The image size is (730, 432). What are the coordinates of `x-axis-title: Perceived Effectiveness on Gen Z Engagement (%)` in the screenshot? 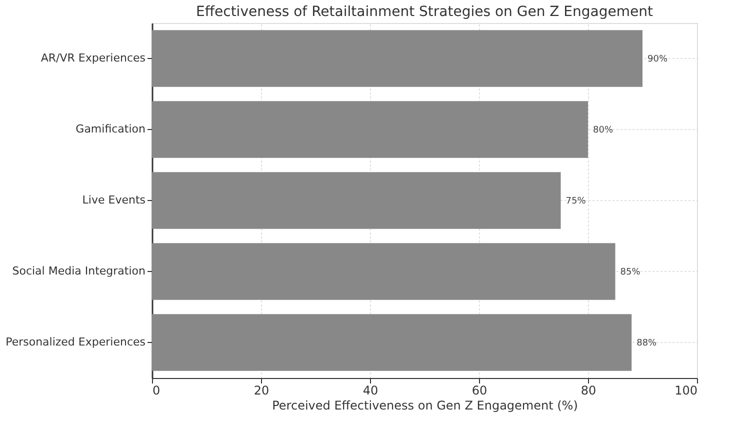 It's located at (425, 405).